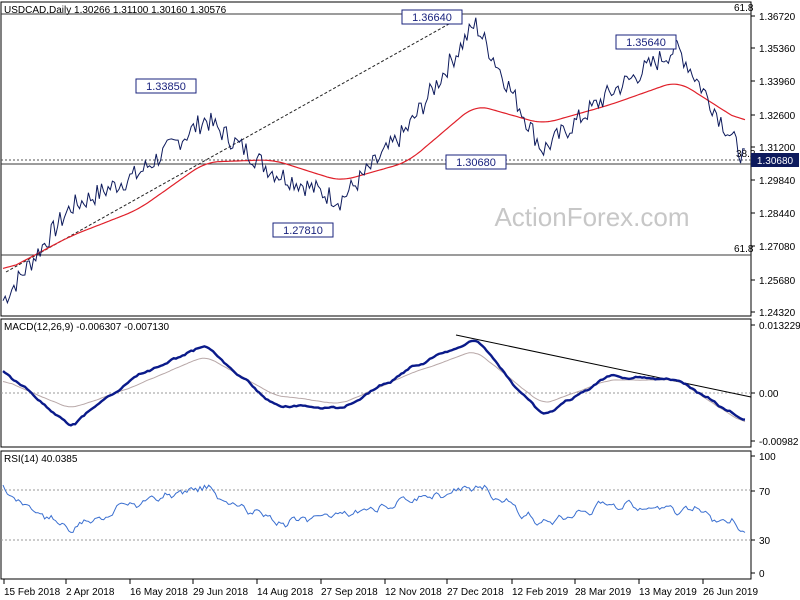 Image resolution: width=800 pixels, height=600 pixels. Describe the element at coordinates (777, 281) in the screenshot. I see `price-tick-label: 1.25680` at that location.